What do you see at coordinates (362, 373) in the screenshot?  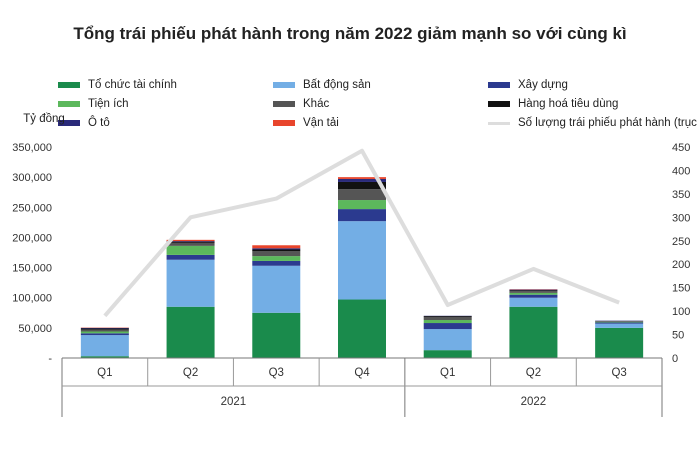 I see `x-tick-label: Q4` at bounding box center [362, 373].